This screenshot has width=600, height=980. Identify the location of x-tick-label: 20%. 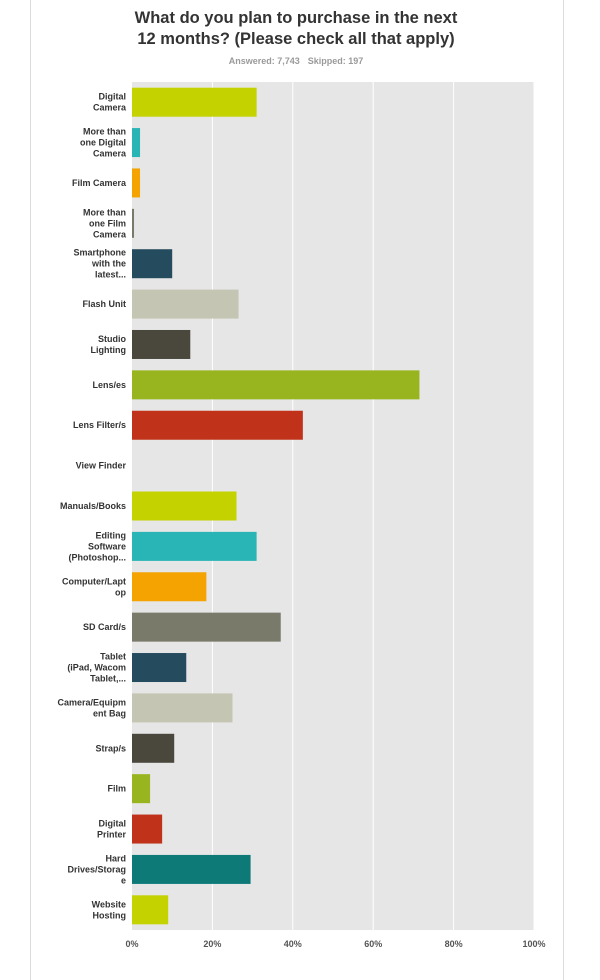
(212, 944).